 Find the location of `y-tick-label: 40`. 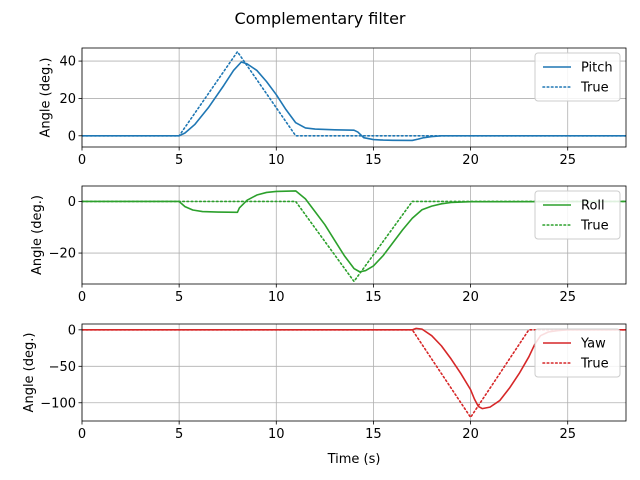

y-tick-label: 40 is located at coordinates (67, 62).